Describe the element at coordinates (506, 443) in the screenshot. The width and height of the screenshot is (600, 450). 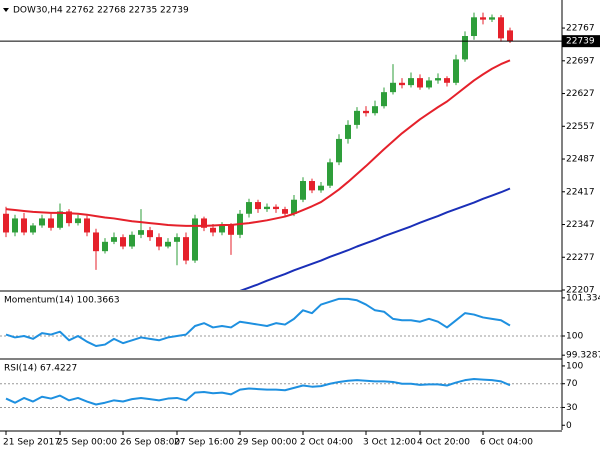
I see `x-tick-label: 6 Oct 04:00` at that location.